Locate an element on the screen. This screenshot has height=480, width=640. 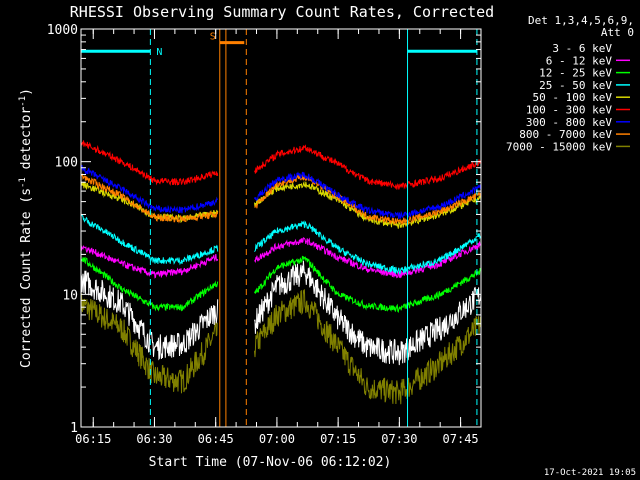
legend-label-2: 6 - 12 keV is located at coordinates (579, 60).